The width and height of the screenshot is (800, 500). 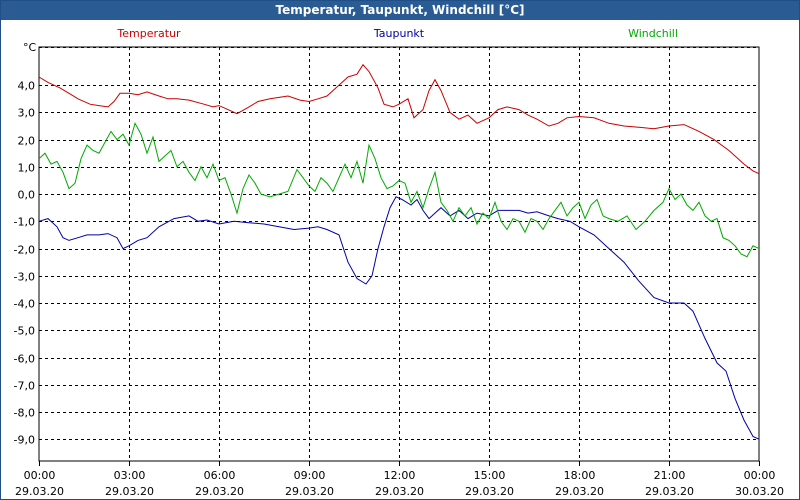 I want to click on x-tick-time: 21:00, so click(x=670, y=475).